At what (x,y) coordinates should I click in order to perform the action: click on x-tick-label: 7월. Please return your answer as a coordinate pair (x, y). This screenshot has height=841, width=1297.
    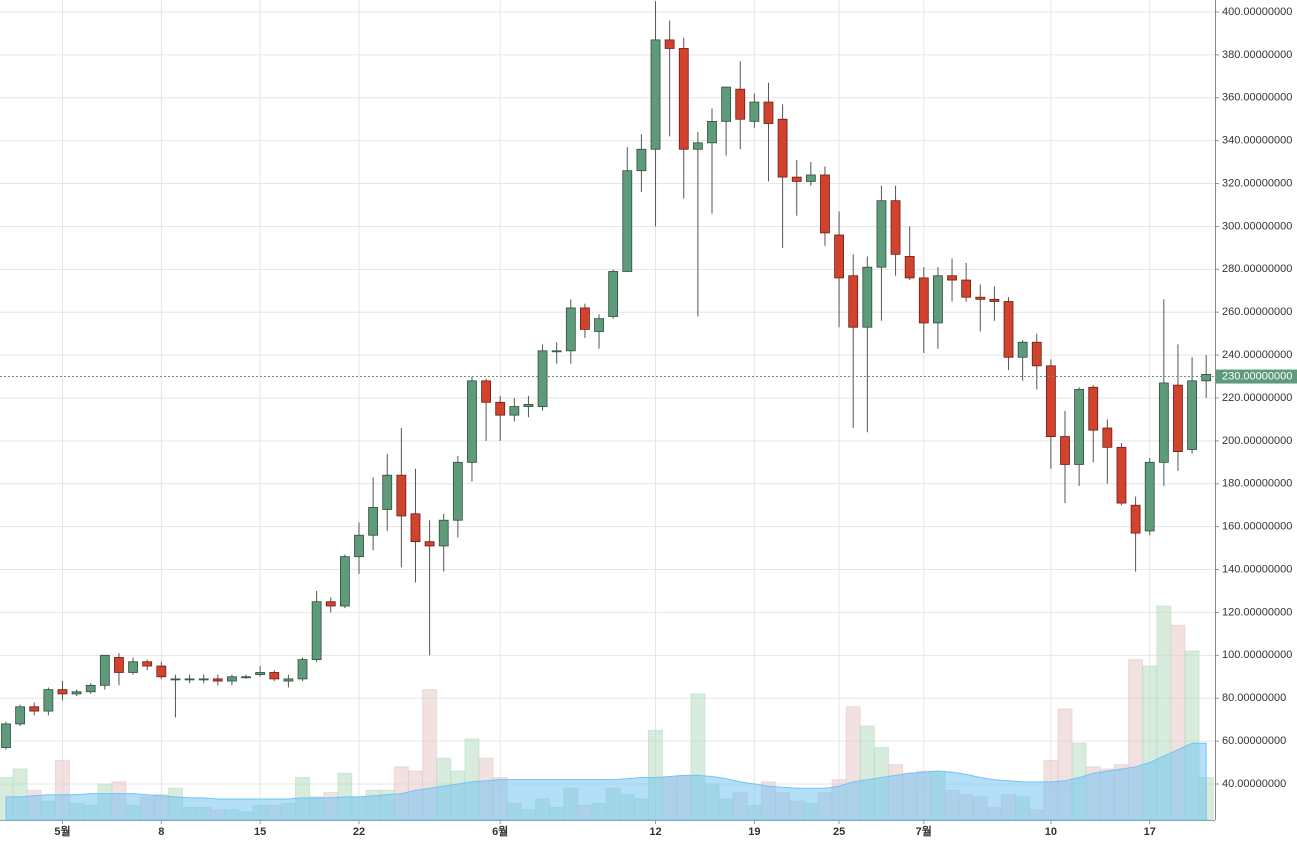
    Looking at the image, I should click on (924, 831).